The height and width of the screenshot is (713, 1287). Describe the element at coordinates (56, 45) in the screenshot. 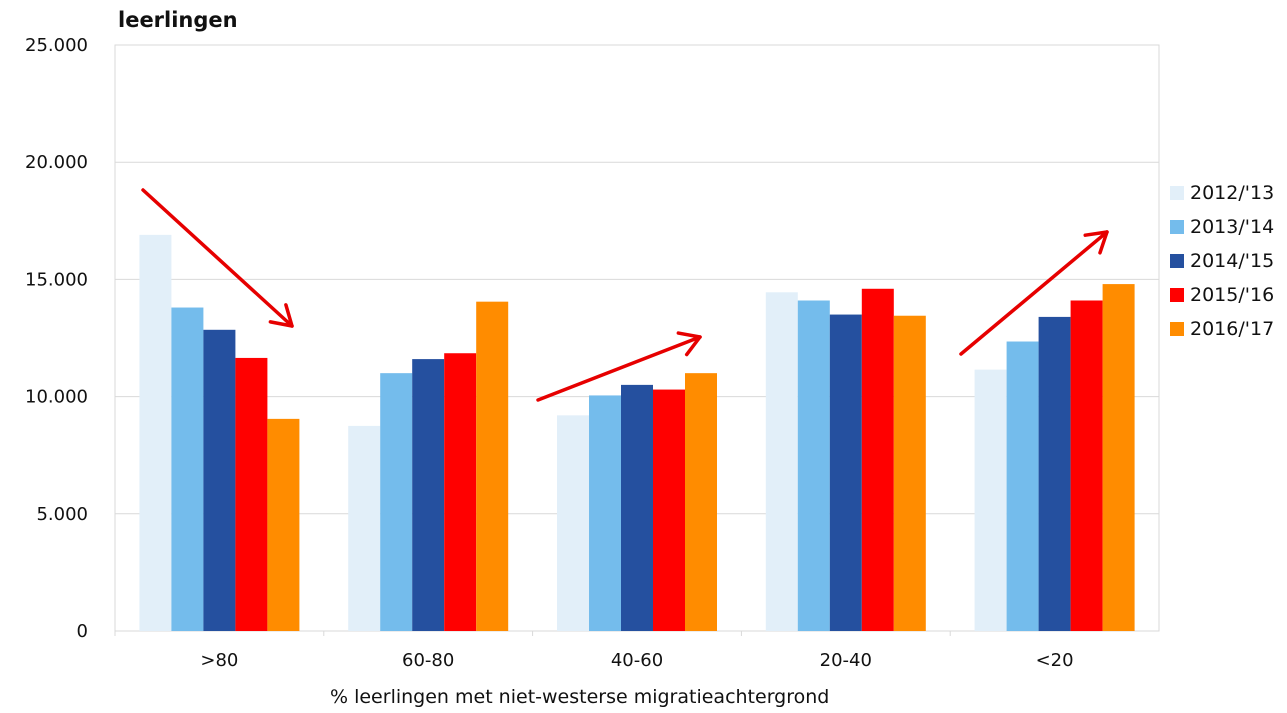

I see `y-tick-label: 25.000` at that location.